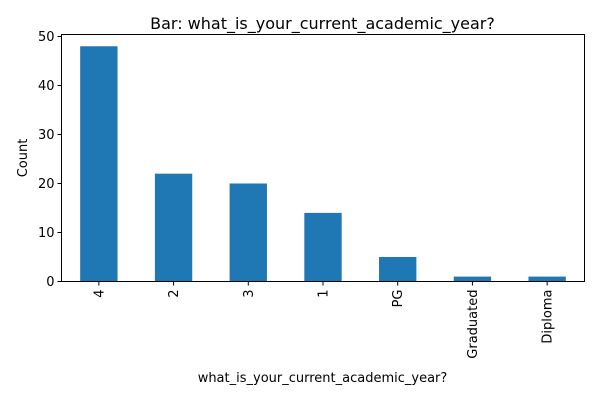 The image size is (600, 400). I want to click on x-tick-label: Graduated, so click(473, 324).